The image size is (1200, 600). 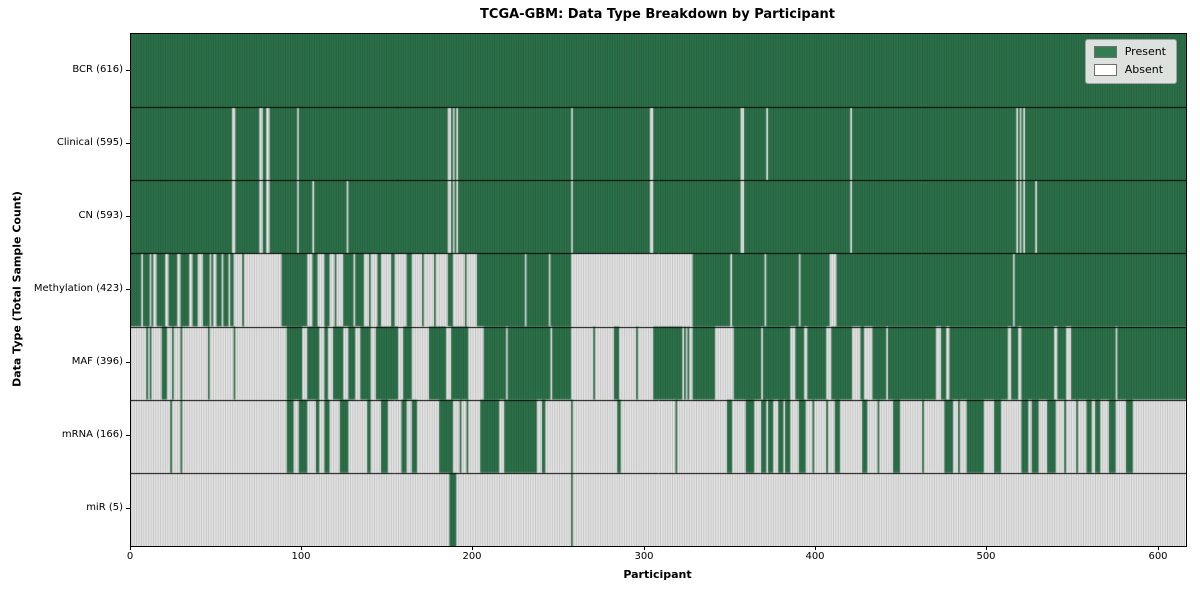 What do you see at coordinates (92, 434) in the screenshot?
I see `y-tick-label-mrna: mRNA (166)` at bounding box center [92, 434].